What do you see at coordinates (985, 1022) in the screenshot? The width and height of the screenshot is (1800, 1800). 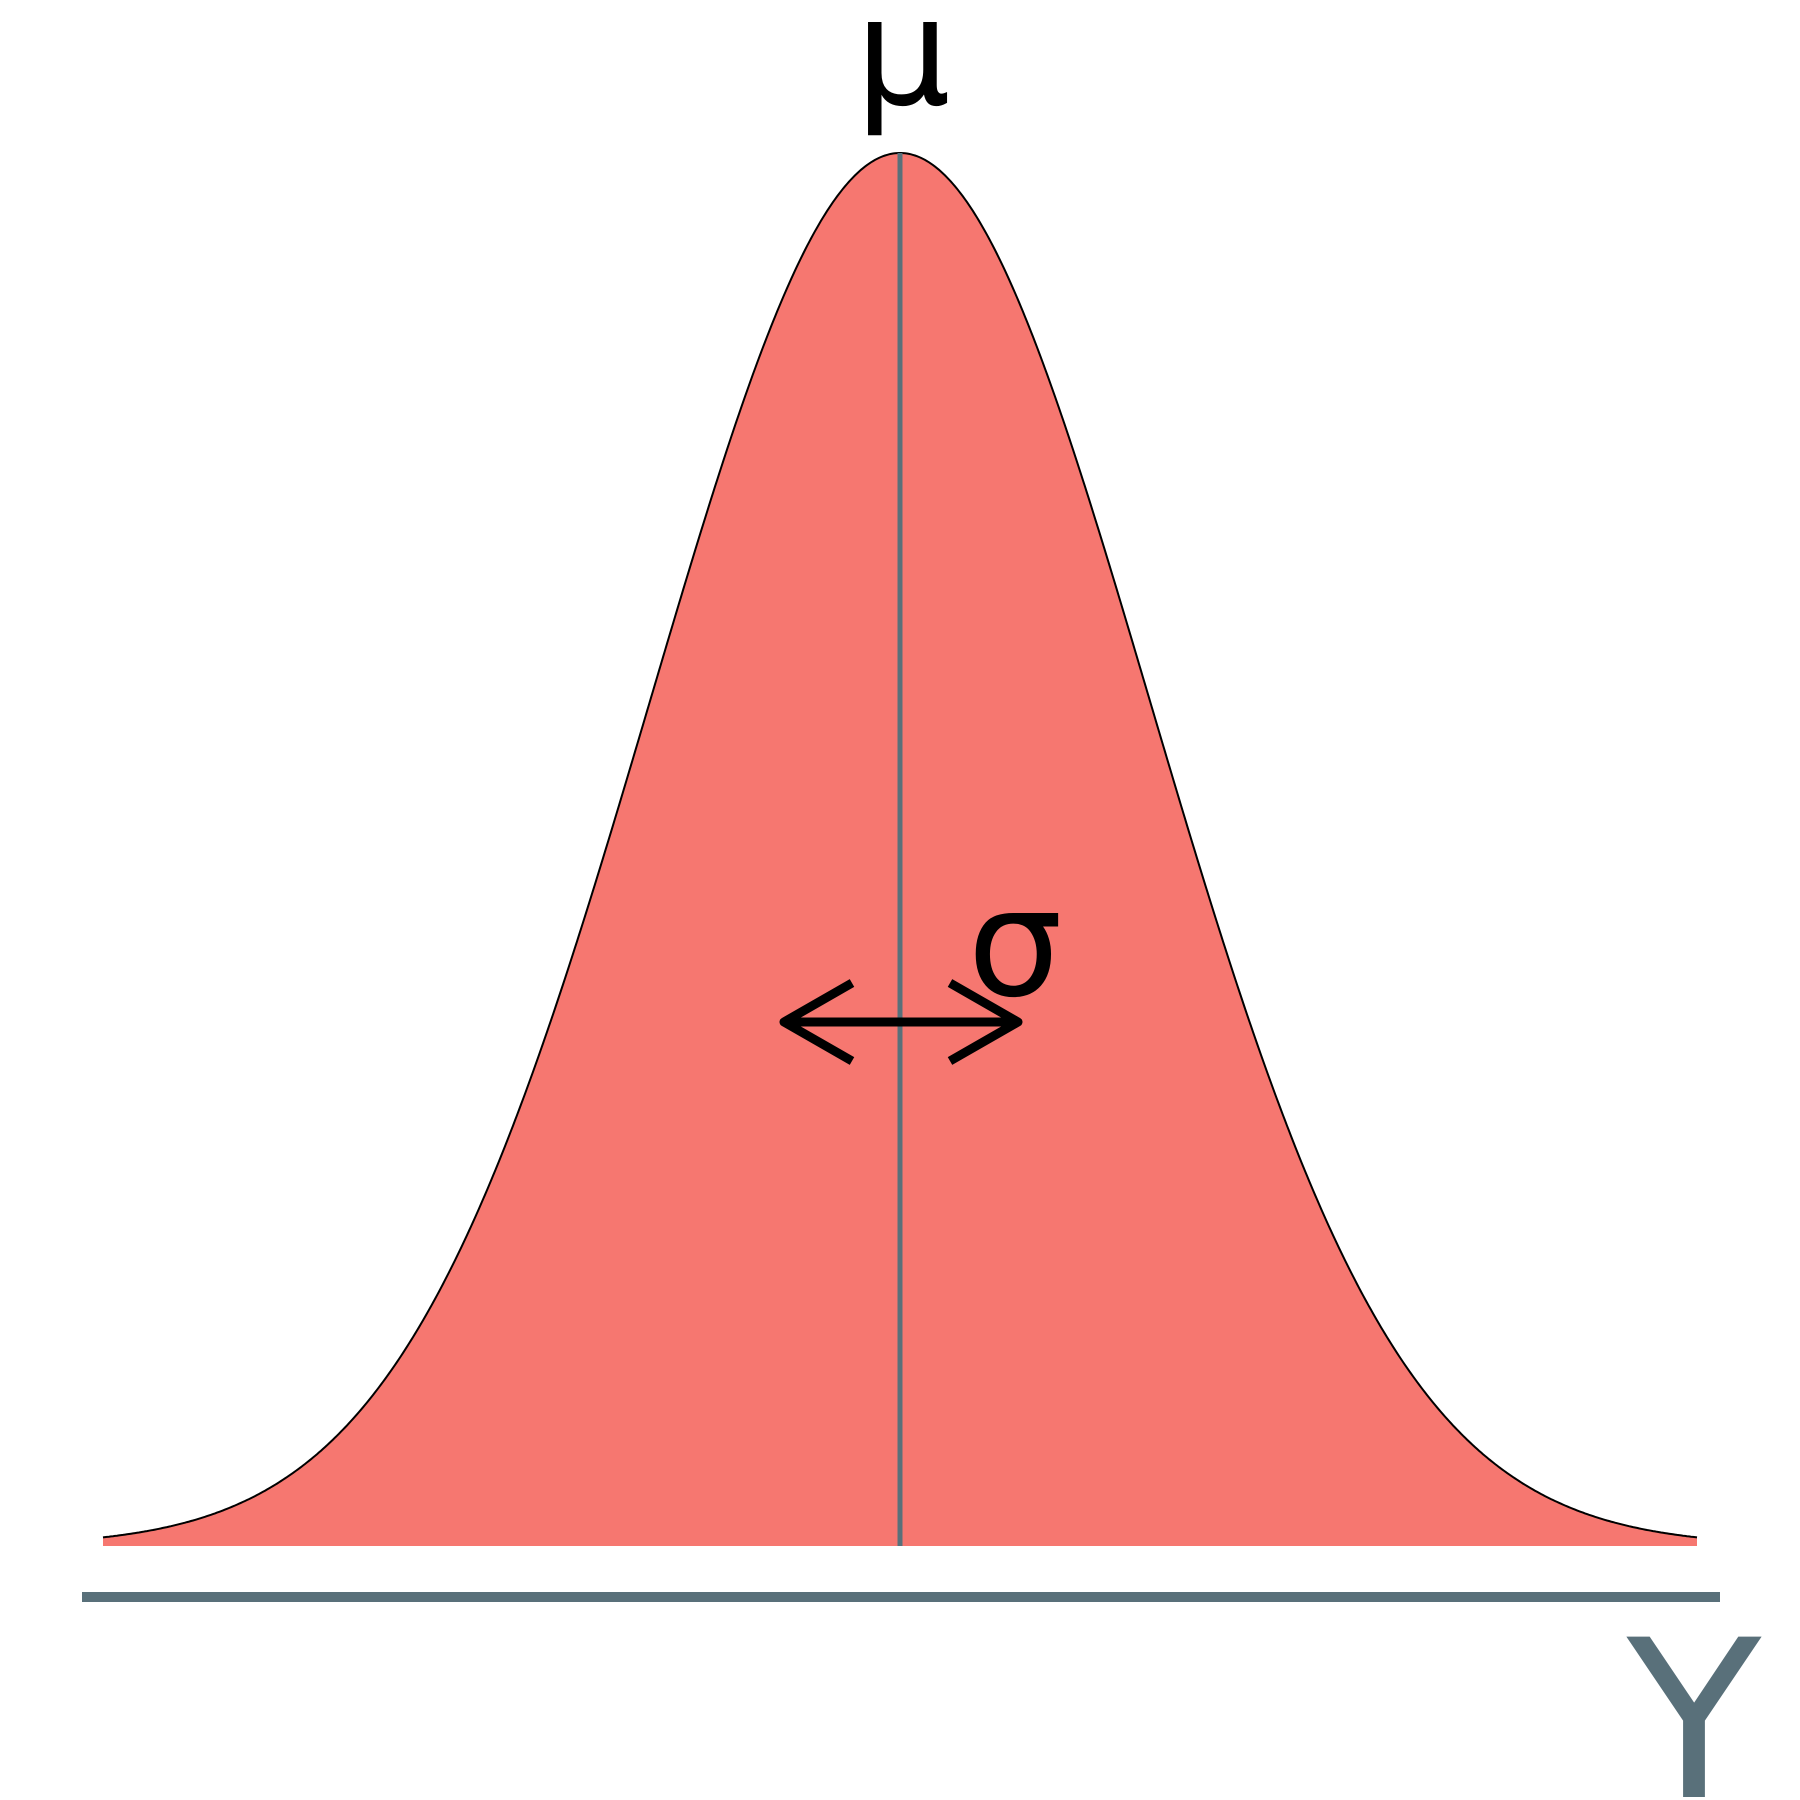 I see `arrow-head-right` at bounding box center [985, 1022].